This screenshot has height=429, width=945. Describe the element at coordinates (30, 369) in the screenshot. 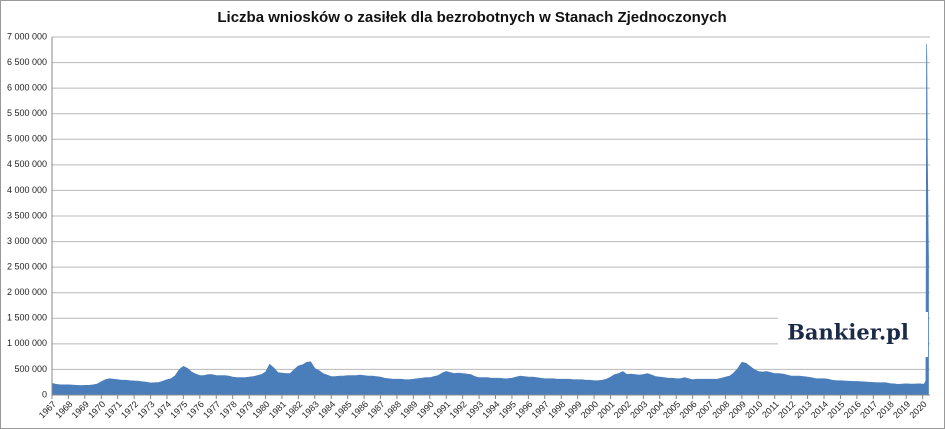

I see `y-tick-label: 500 000` at that location.